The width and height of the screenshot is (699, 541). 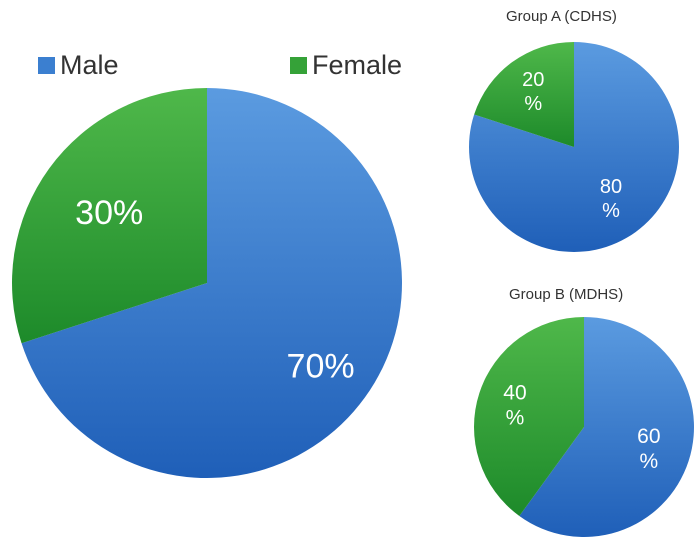 I want to click on legend-swatch-male, so click(x=46, y=65).